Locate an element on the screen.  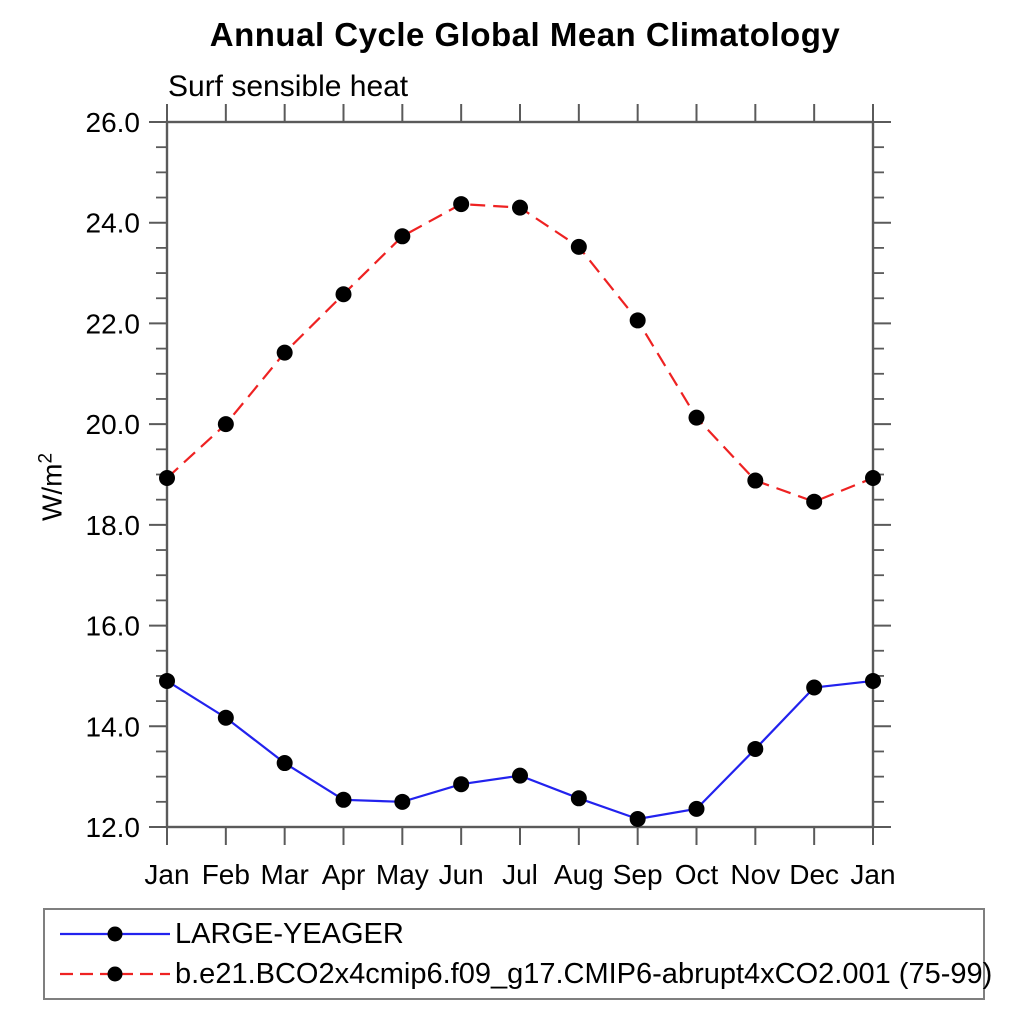
month-label: Nov is located at coordinates (755, 874).